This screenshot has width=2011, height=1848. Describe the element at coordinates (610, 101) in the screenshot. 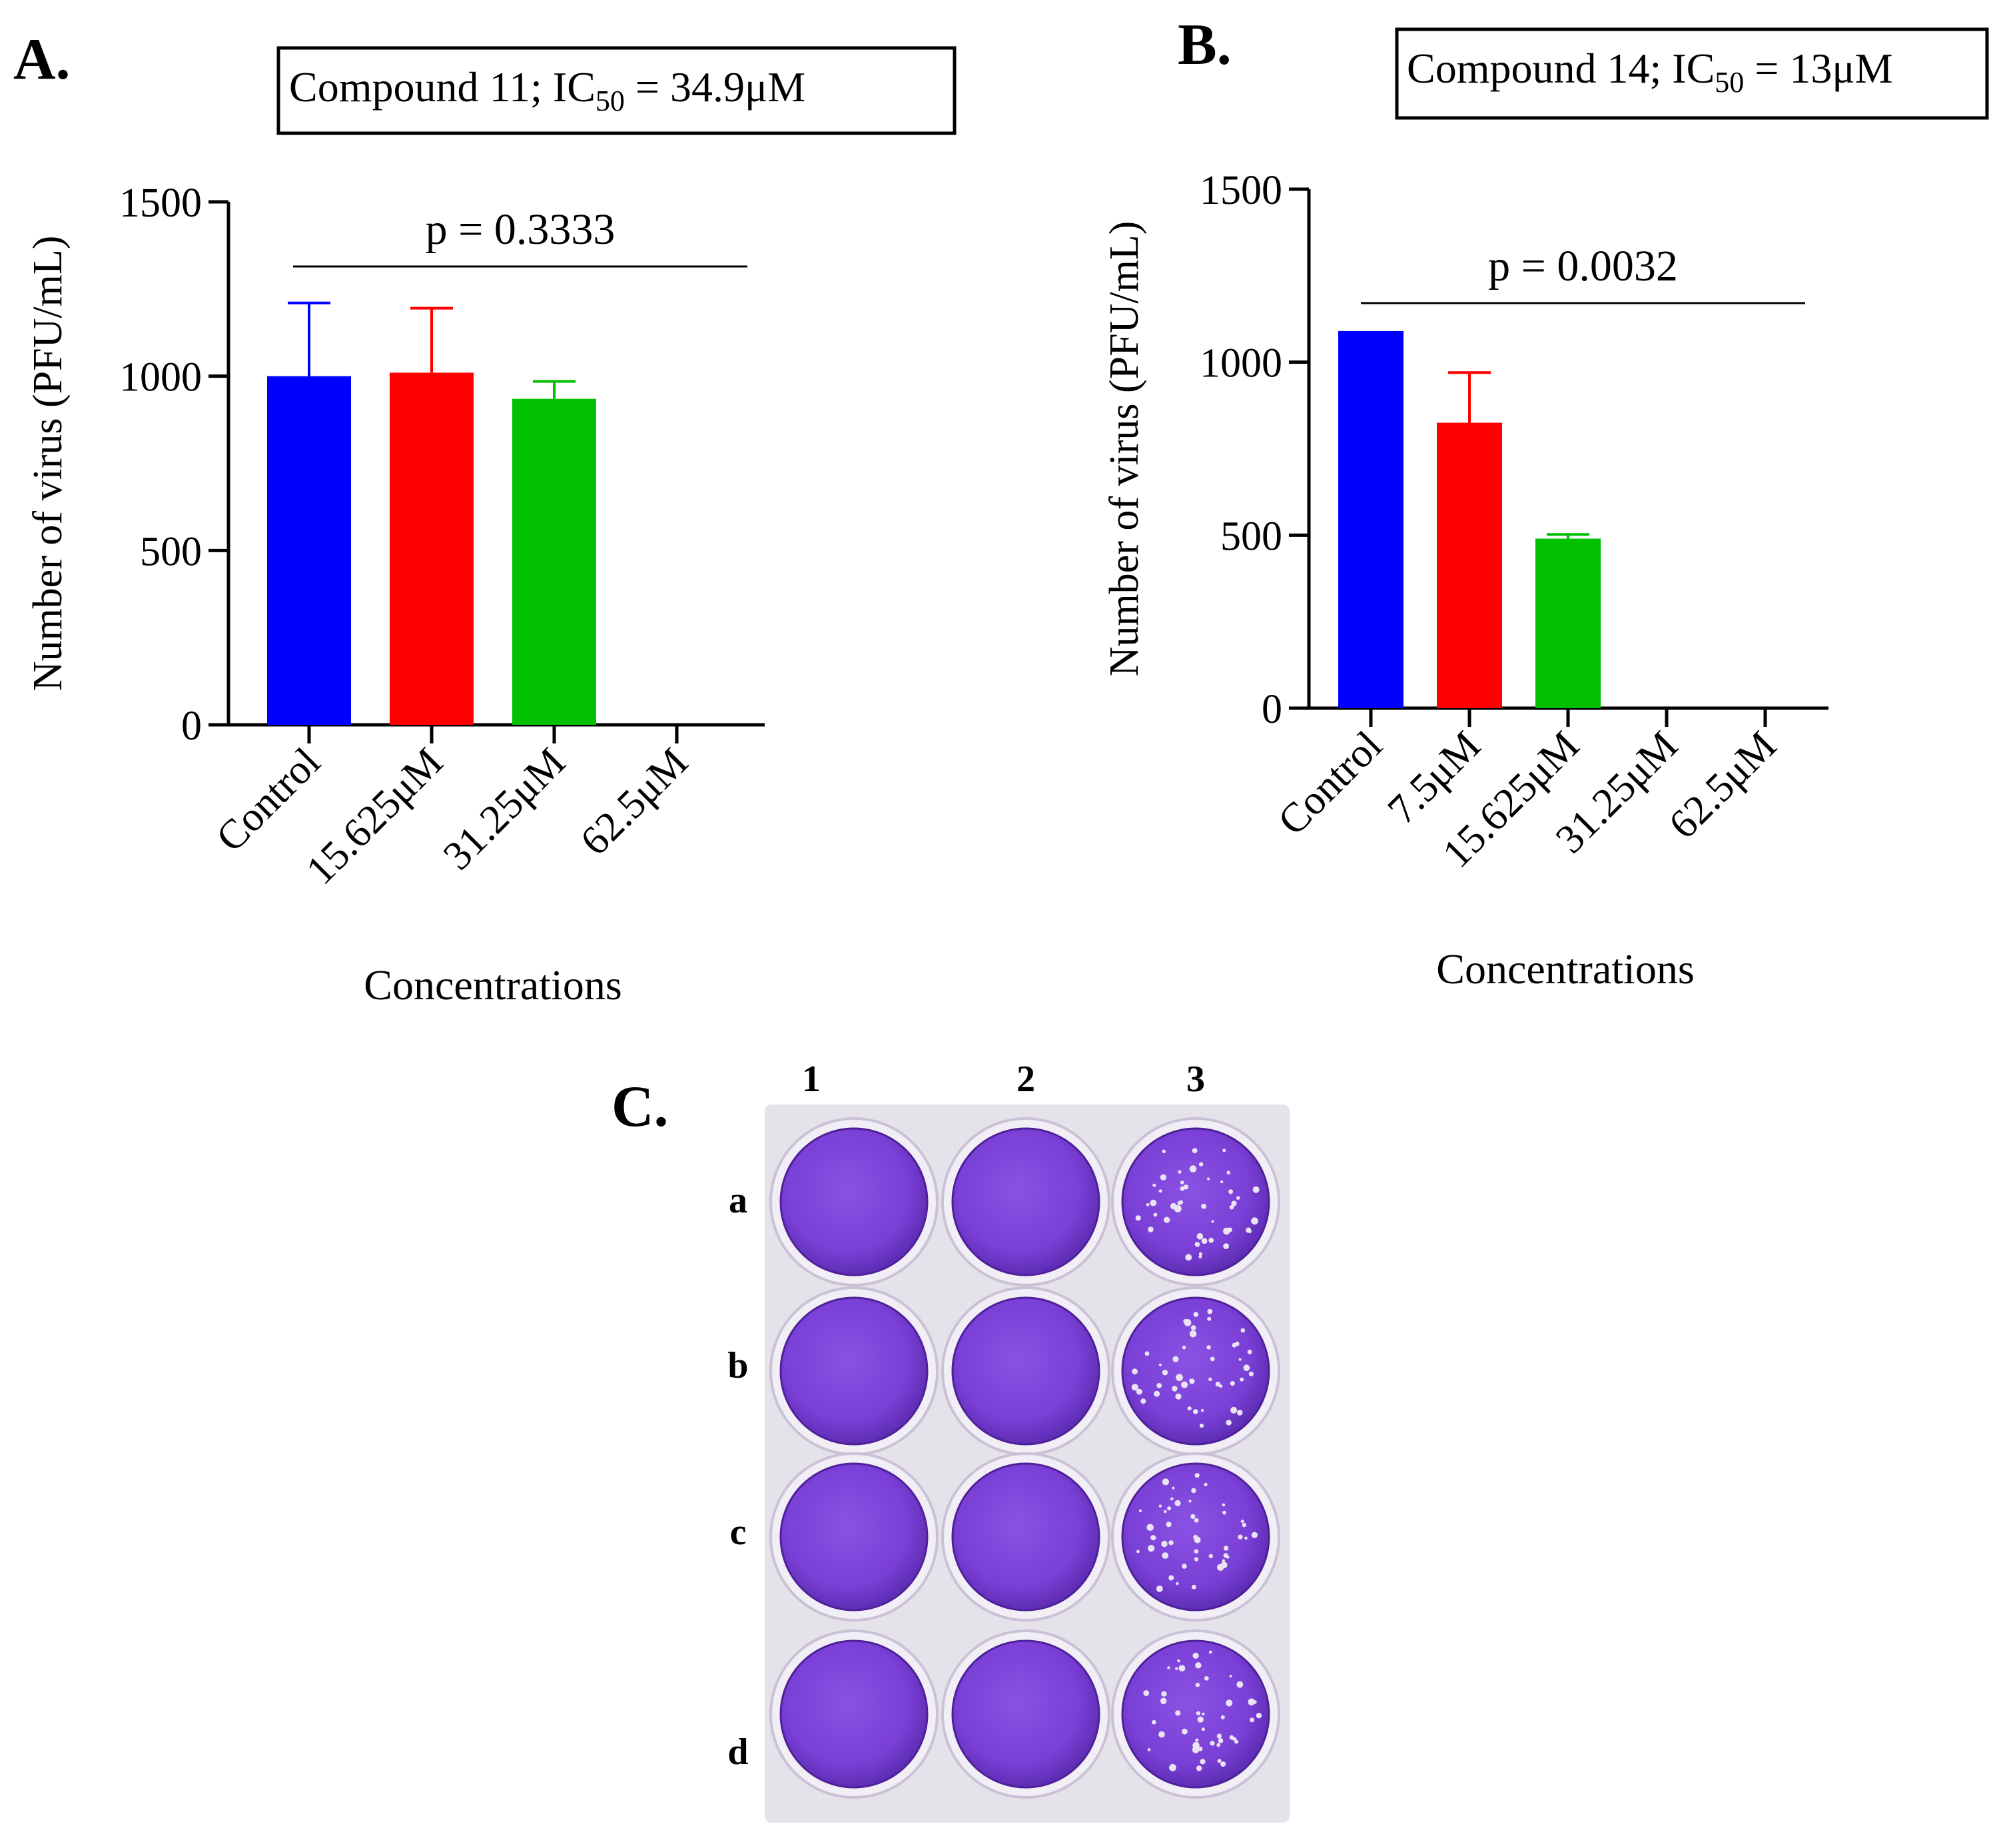

I see `panel-a-title-subscript: 50` at that location.